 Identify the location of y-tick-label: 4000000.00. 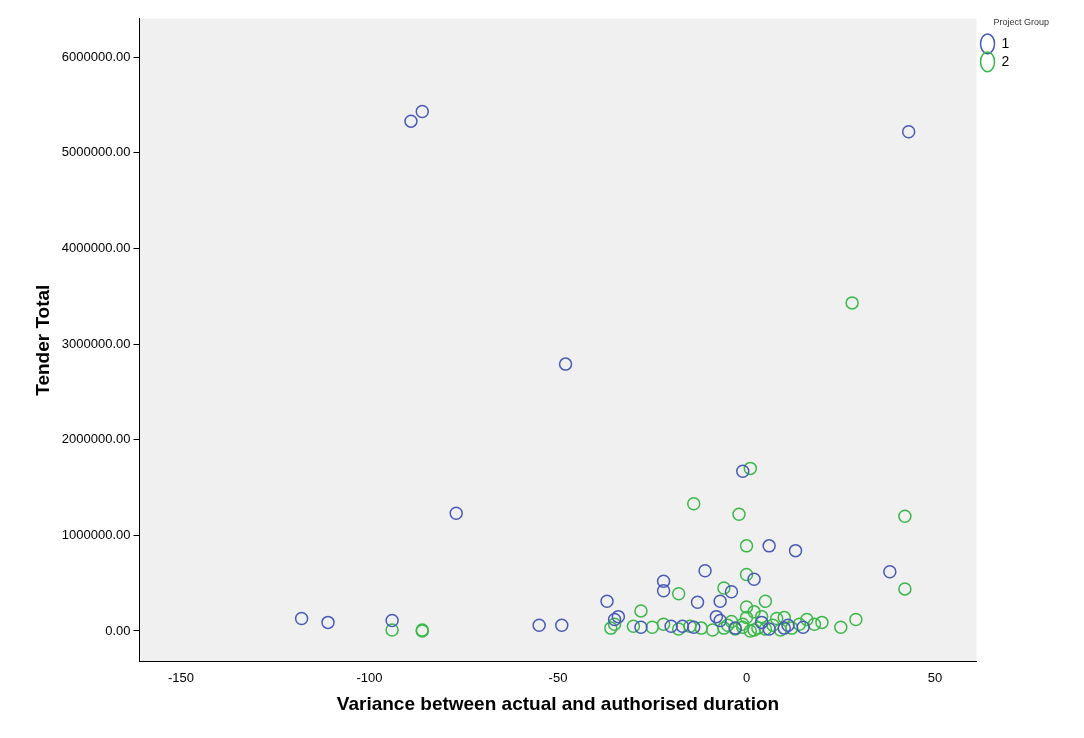
(96, 247).